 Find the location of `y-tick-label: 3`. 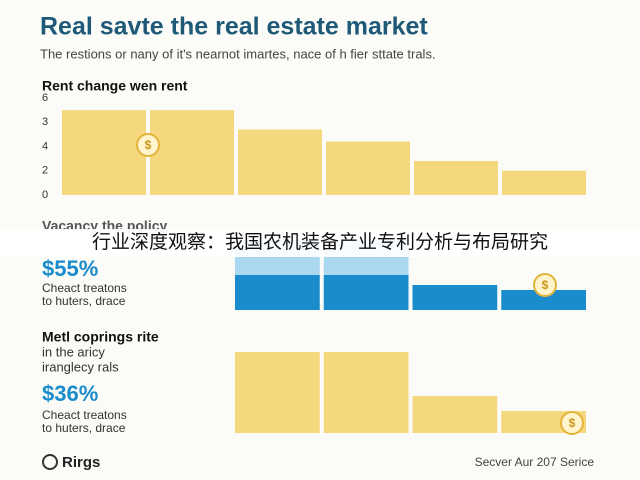

y-tick-label: 3 is located at coordinates (45, 122).